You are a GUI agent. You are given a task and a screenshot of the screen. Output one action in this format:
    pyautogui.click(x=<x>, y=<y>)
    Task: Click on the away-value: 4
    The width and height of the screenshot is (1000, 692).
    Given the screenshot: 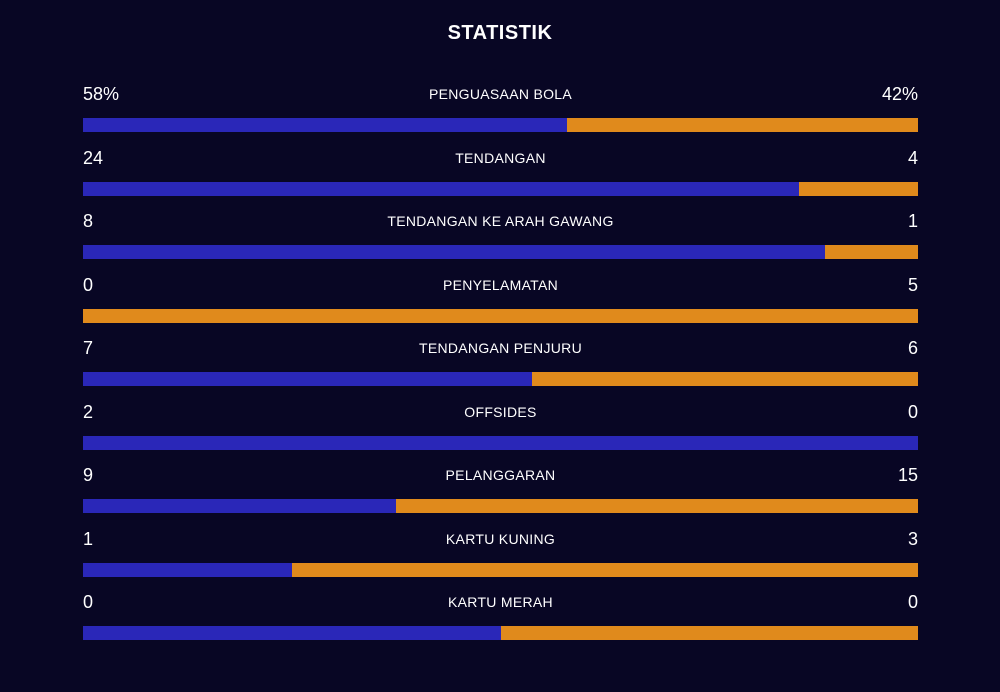 What is the action you would take?
    pyautogui.click(x=912, y=157)
    